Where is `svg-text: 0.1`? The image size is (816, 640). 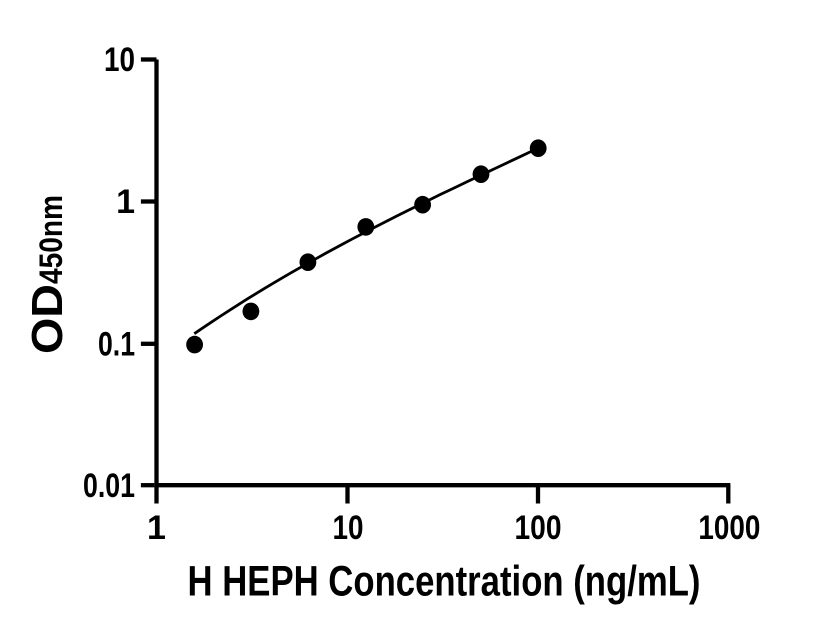
svg-text: 0.1 is located at coordinates (116, 345).